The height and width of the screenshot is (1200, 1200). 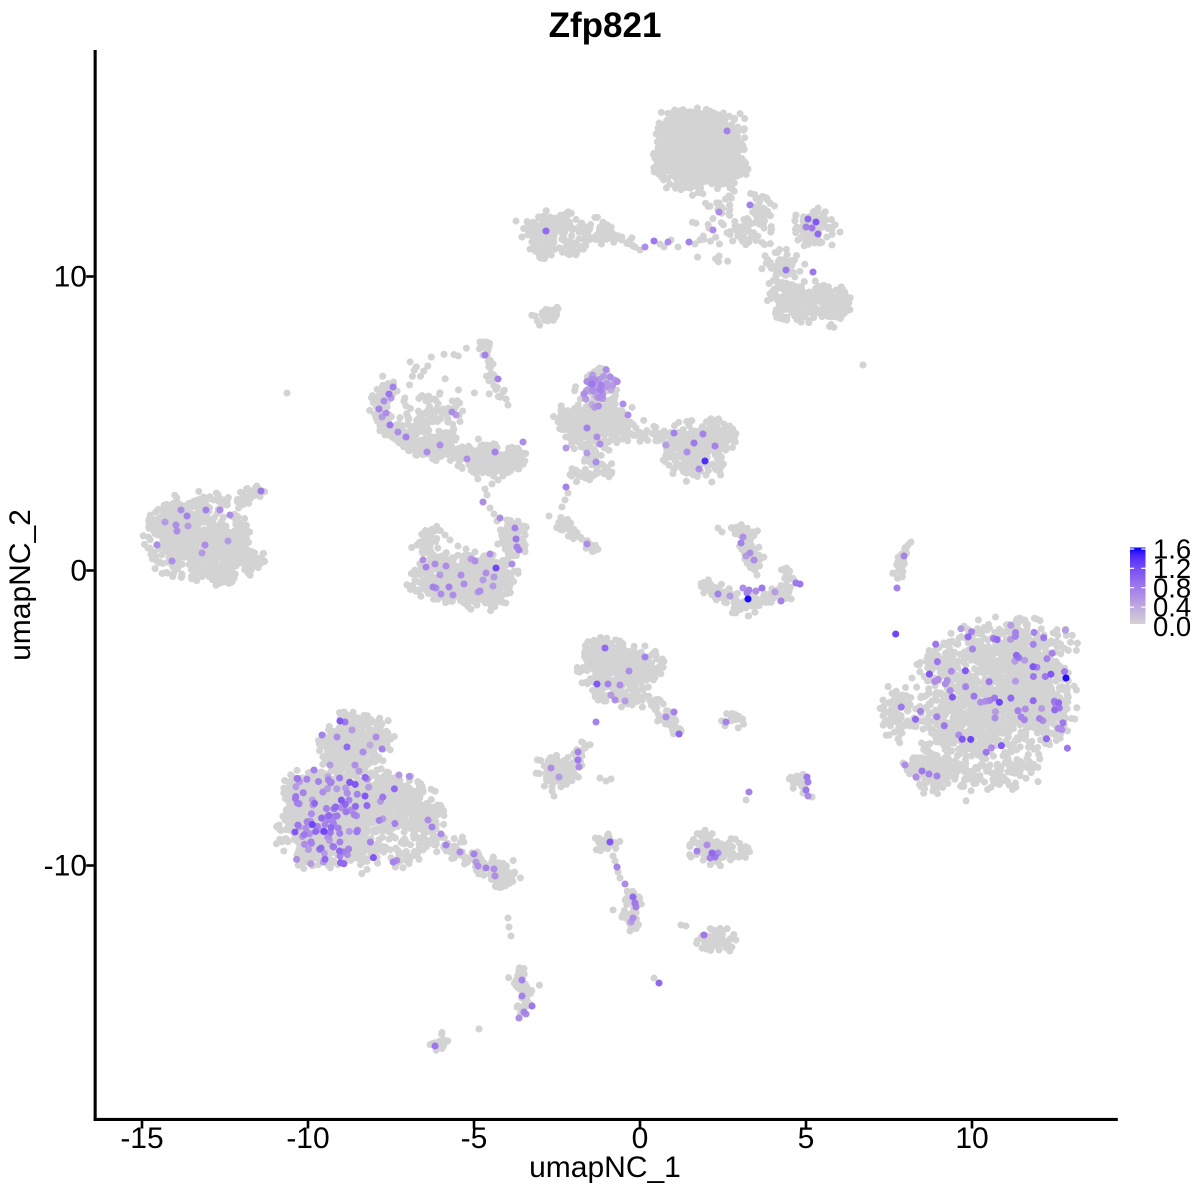 I want to click on svg-text: 0.4, so click(x=1172, y=607).